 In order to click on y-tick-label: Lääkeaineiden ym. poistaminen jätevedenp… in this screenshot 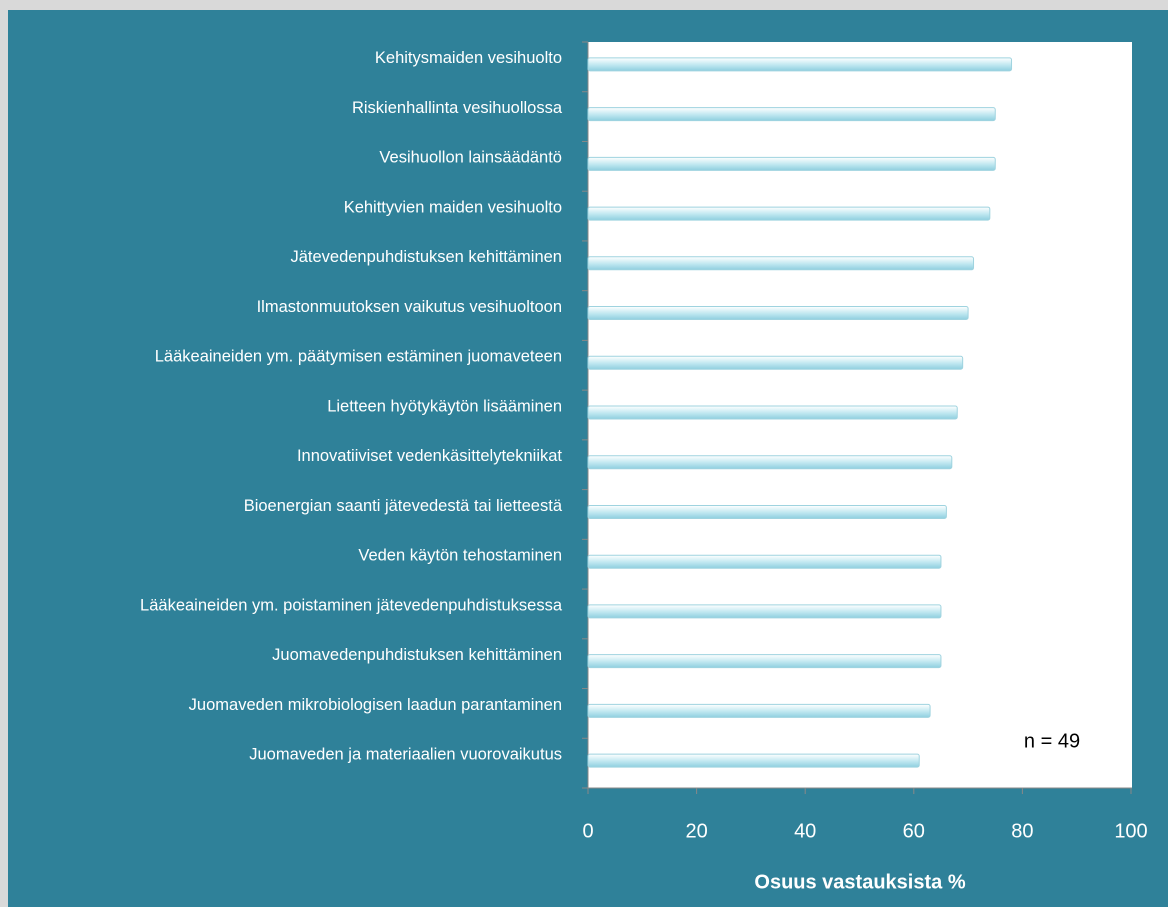, I will do `click(351, 605)`.